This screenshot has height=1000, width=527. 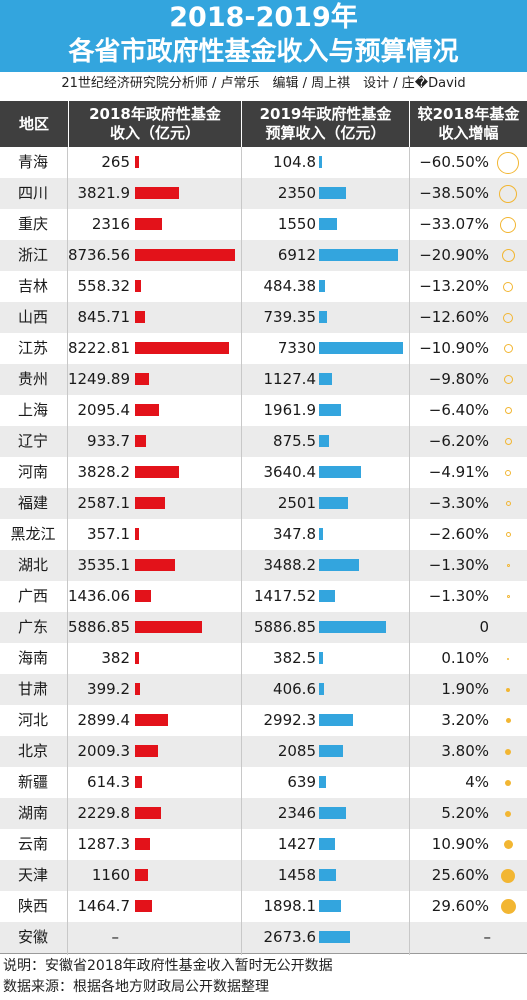 I want to click on region-label: 辽宁, so click(x=32, y=441).